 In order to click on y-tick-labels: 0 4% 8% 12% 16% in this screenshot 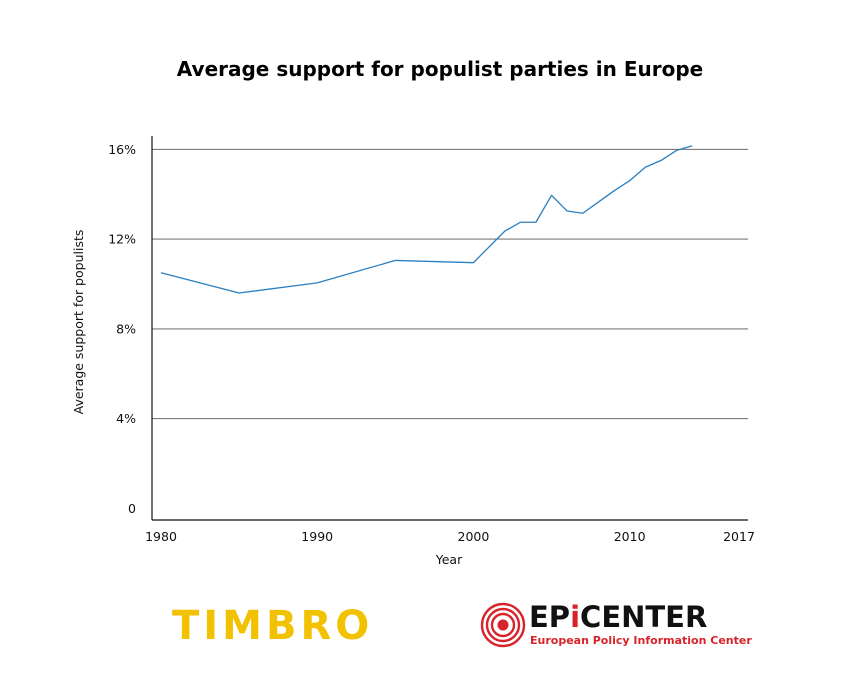, I will do `click(122, 329)`.